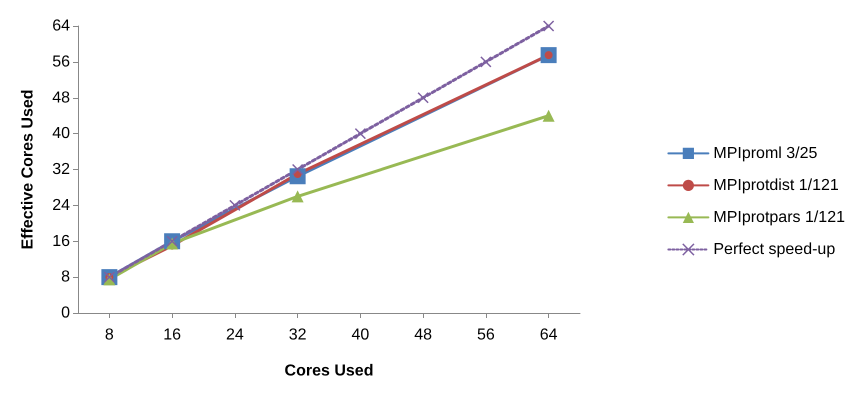 This screenshot has height=403, width=863. I want to click on x-tick-label: 56, so click(485, 335).